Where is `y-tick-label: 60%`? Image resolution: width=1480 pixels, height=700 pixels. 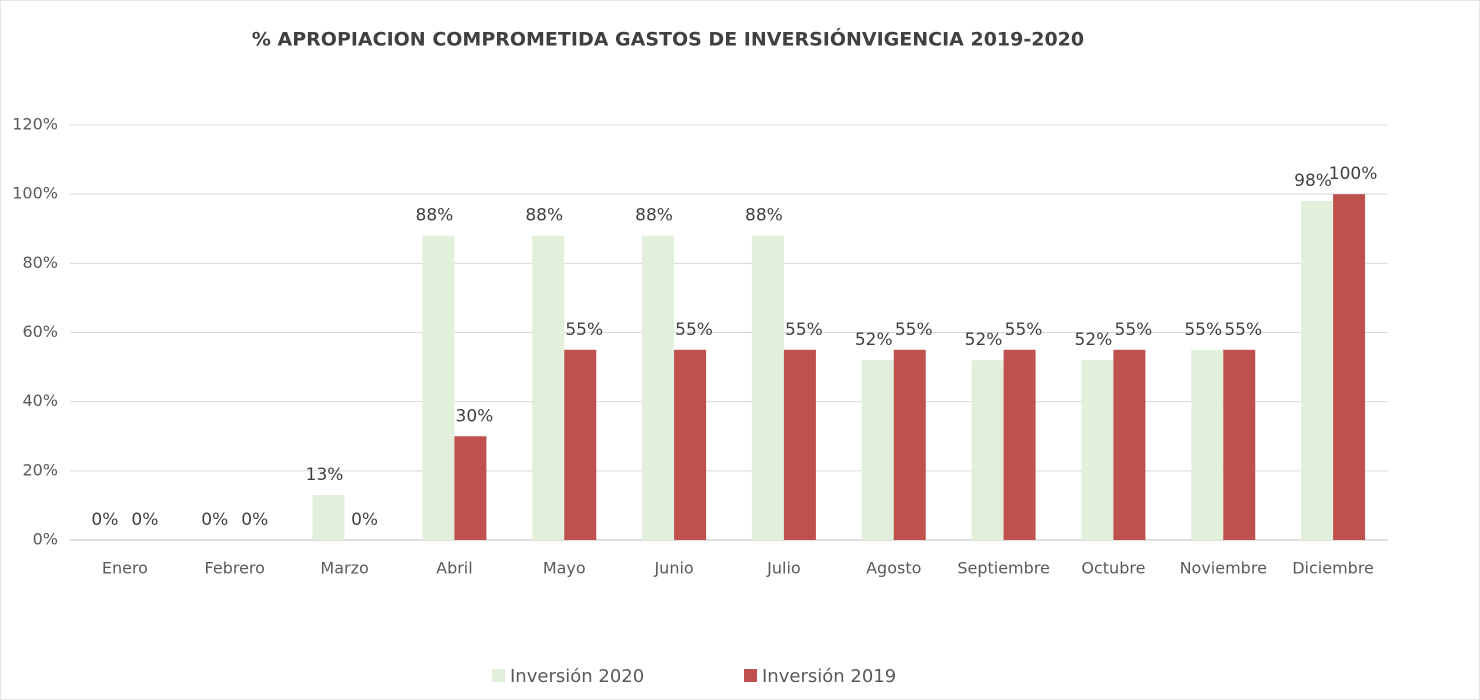 y-tick-label: 60% is located at coordinates (40, 331).